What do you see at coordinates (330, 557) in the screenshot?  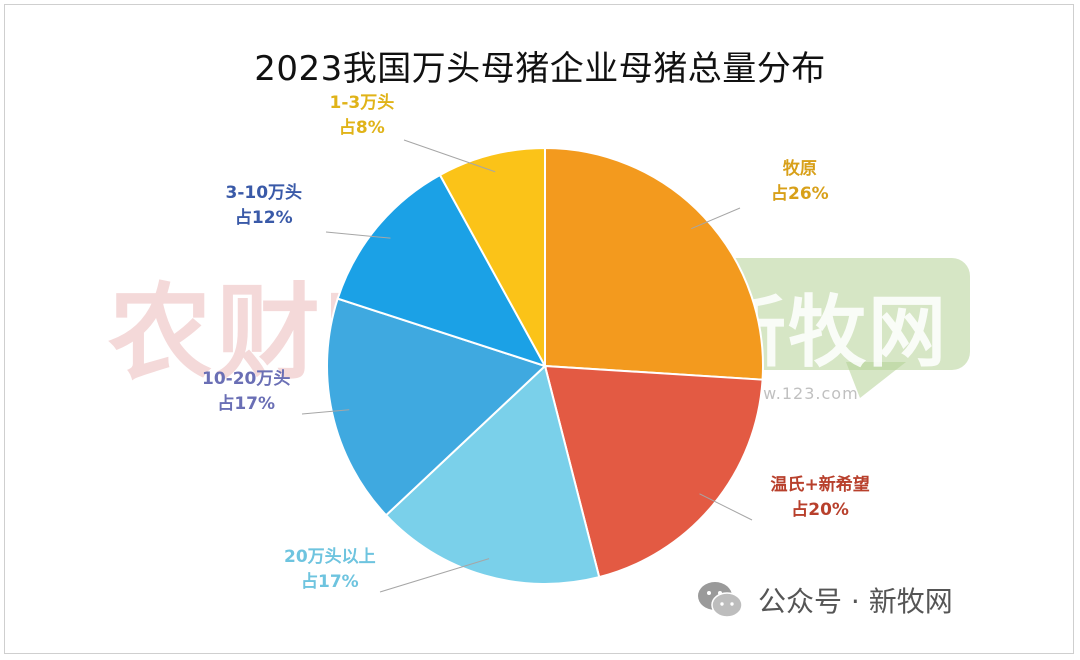 I see `slice-label-name: 20万头以上` at bounding box center [330, 557].